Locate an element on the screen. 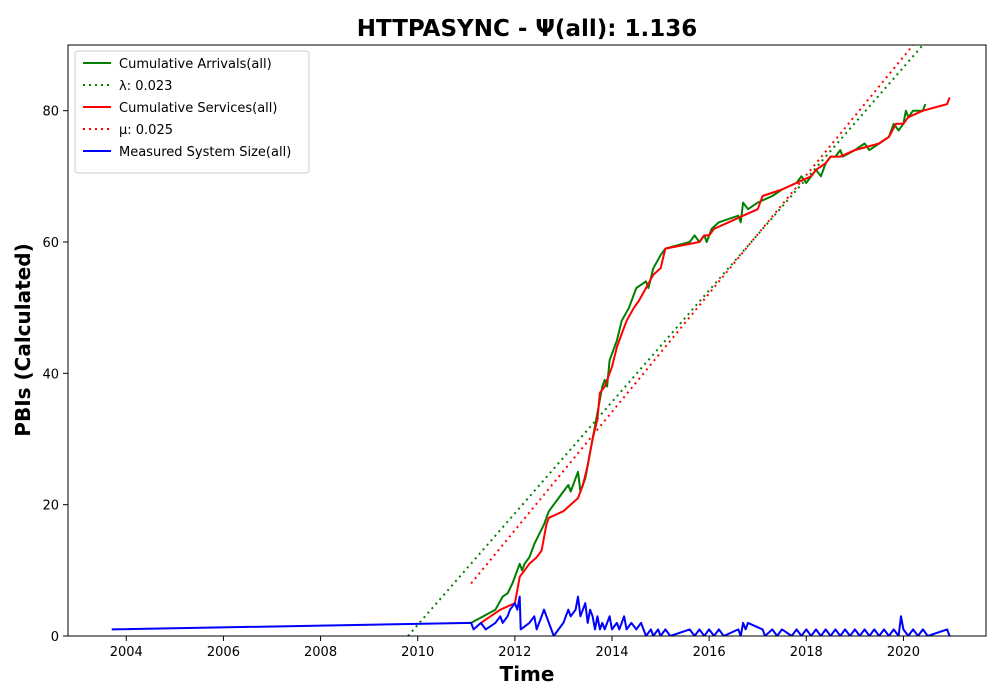  legend-label-4: Measured System Size(all) is located at coordinates (205, 152).